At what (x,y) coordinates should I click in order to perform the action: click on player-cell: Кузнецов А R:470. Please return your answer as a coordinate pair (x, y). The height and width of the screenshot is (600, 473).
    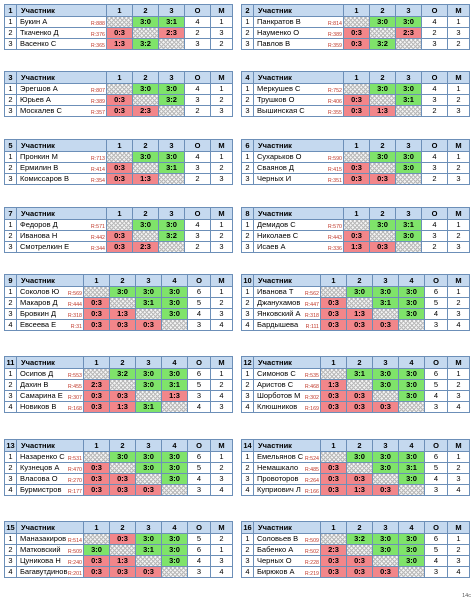
    Looking at the image, I should click on (50, 468).